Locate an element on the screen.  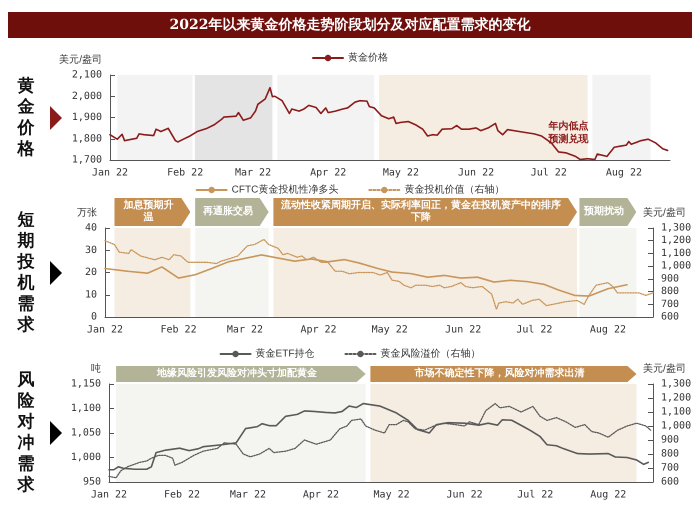
arrow-banner: 流动性收紧周期开启、实际利率回正，黄金在投机资产中的排序下降 is located at coordinates (425, 212).